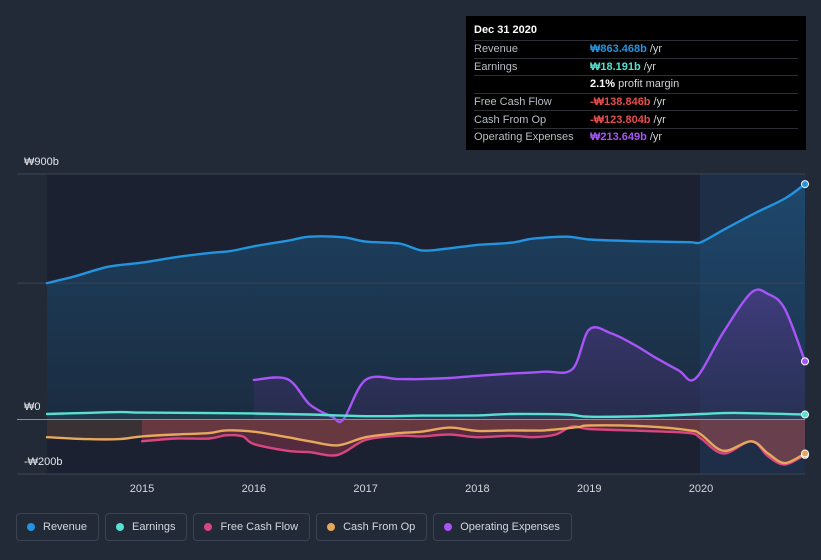  Describe the element at coordinates (620, 102) in the screenshot. I see `tooltip-value: -₩138.846b` at that location.